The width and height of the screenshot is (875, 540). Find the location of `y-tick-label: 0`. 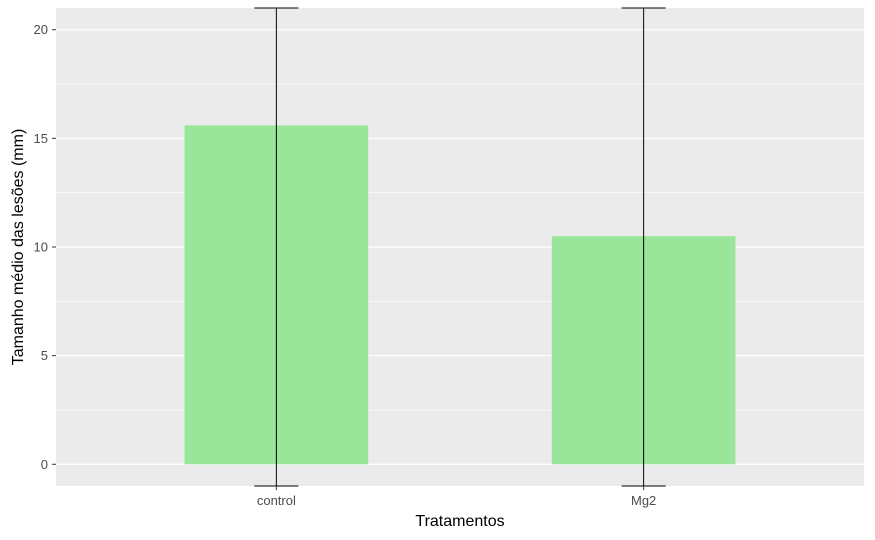

y-tick-label: 0 is located at coordinates (44, 464).